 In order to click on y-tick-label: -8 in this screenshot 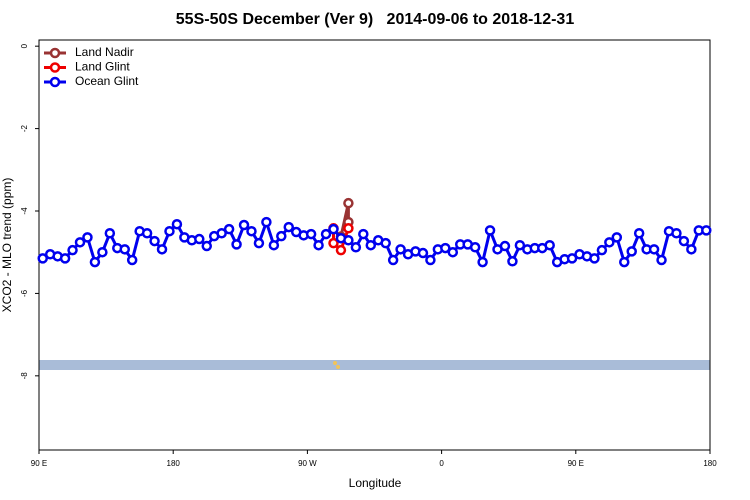, I will do `click(24, 376)`.